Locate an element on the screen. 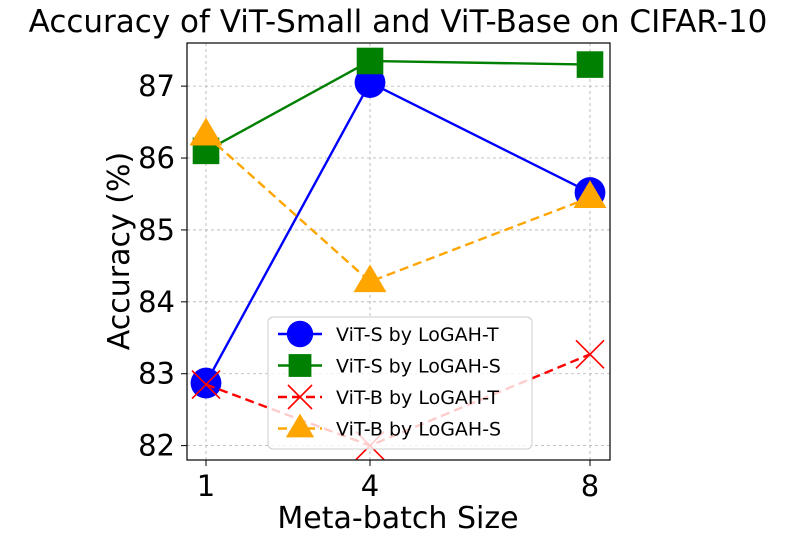  y-tick-label: 86 is located at coordinates (156, 158).